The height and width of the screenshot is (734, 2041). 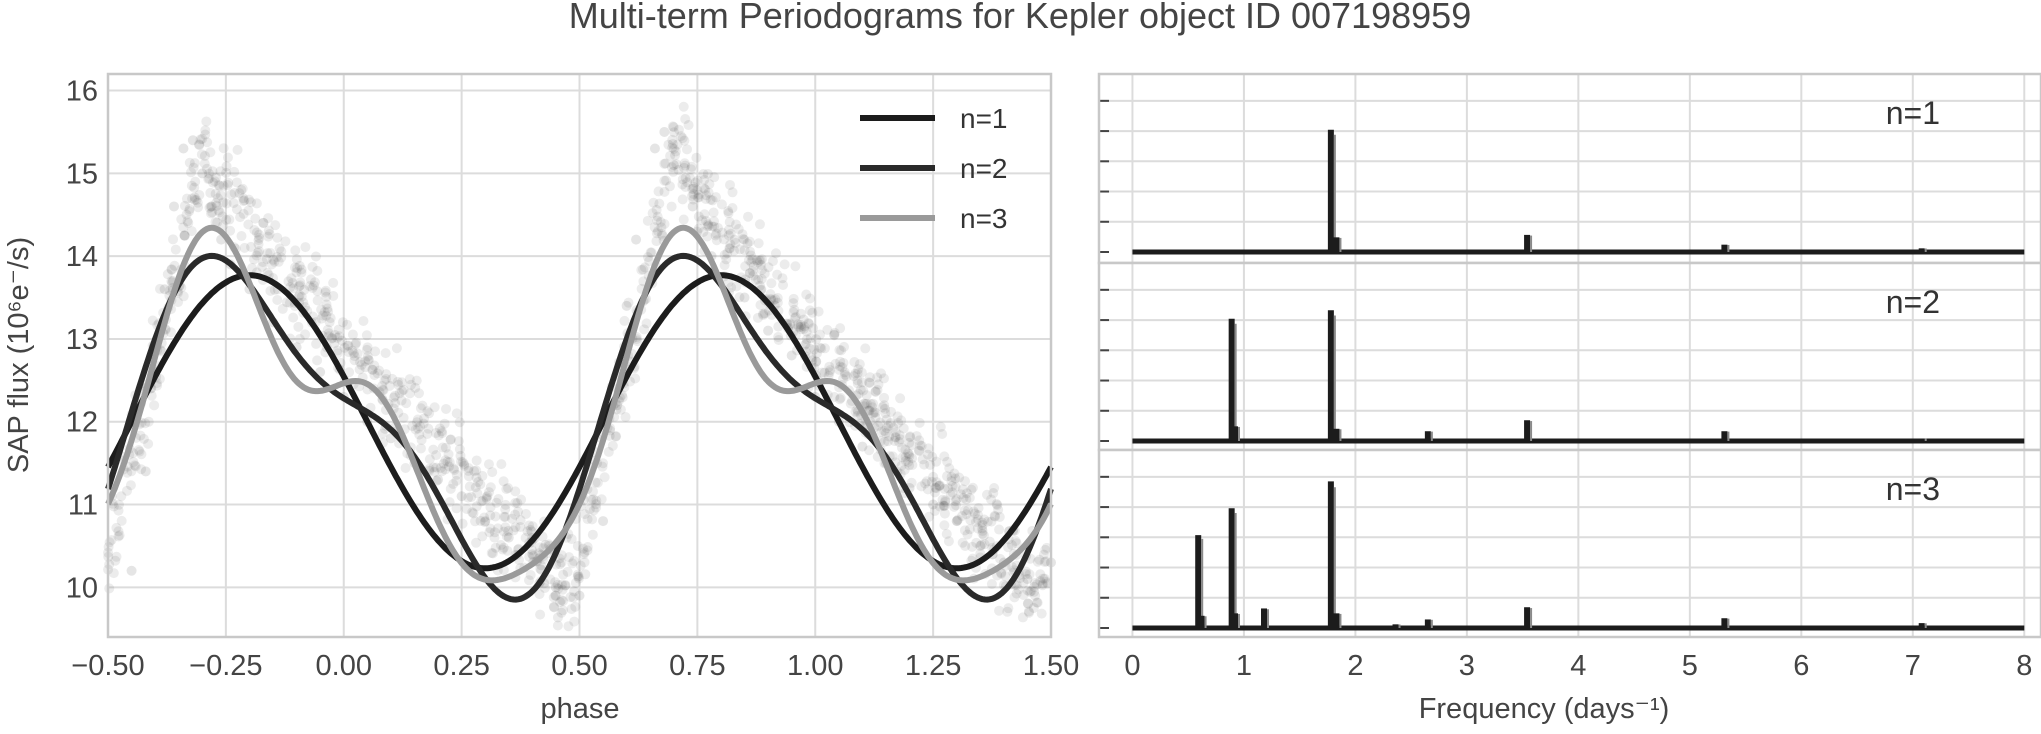 What do you see at coordinates (575, 666) in the screenshot?
I see `left-x-tick-labels: −0.50 −0.25 0.00 0.25 0.50 0.75 1.00 1.25 1.50` at bounding box center [575, 666].